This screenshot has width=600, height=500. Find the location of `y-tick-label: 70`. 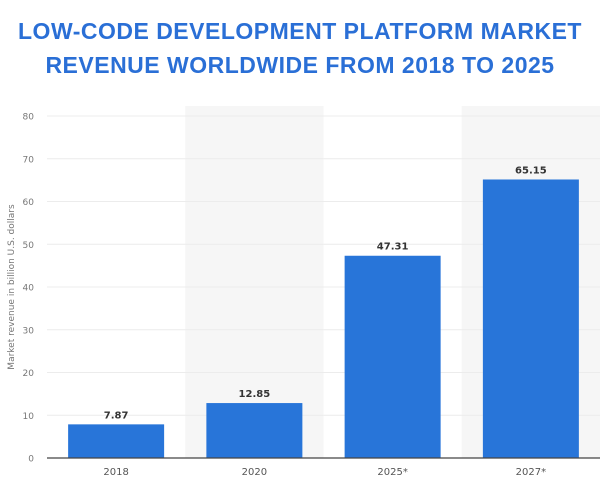

y-tick-label: 70 is located at coordinates (29, 160).